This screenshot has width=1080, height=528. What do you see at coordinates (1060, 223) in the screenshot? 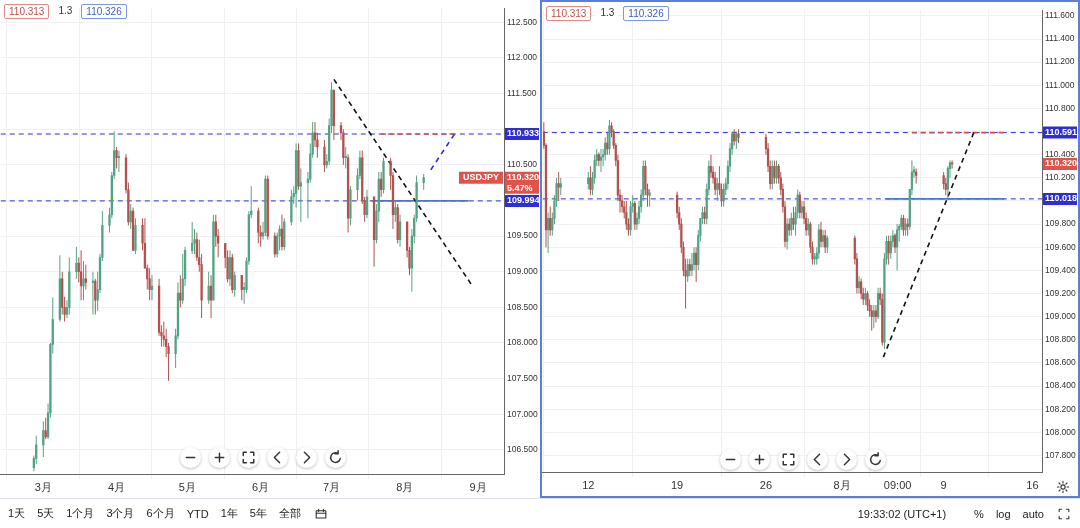
I see `y-tick-label: 109.800` at bounding box center [1060, 223].